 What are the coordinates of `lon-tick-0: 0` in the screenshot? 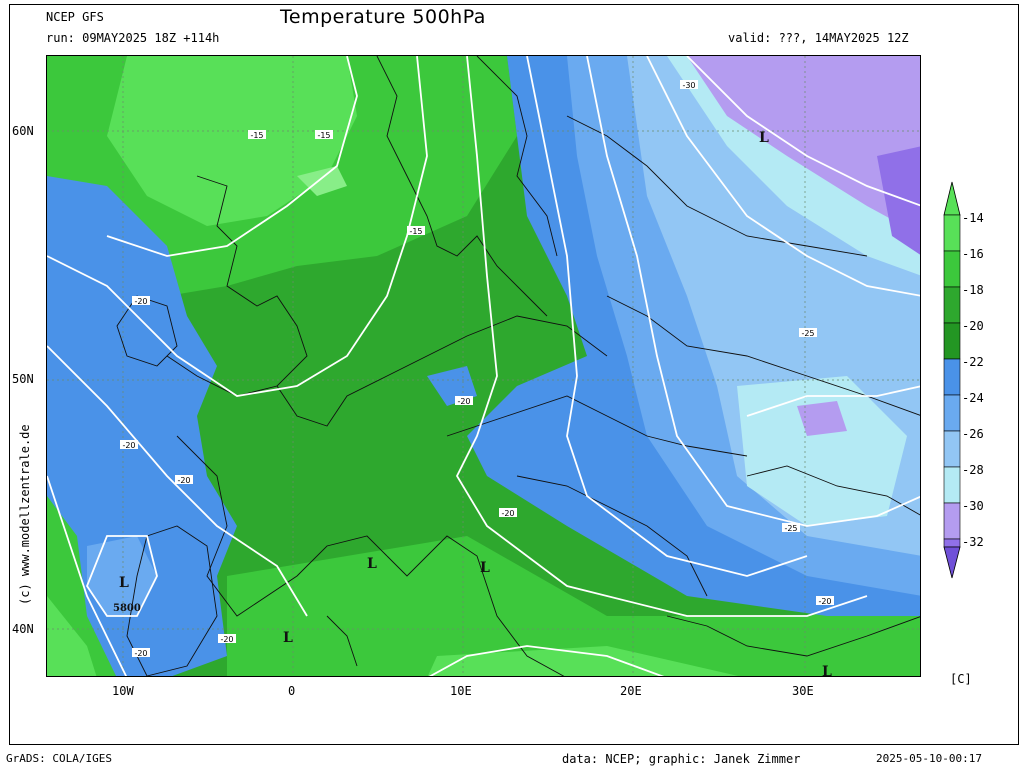 It's located at (292, 691).